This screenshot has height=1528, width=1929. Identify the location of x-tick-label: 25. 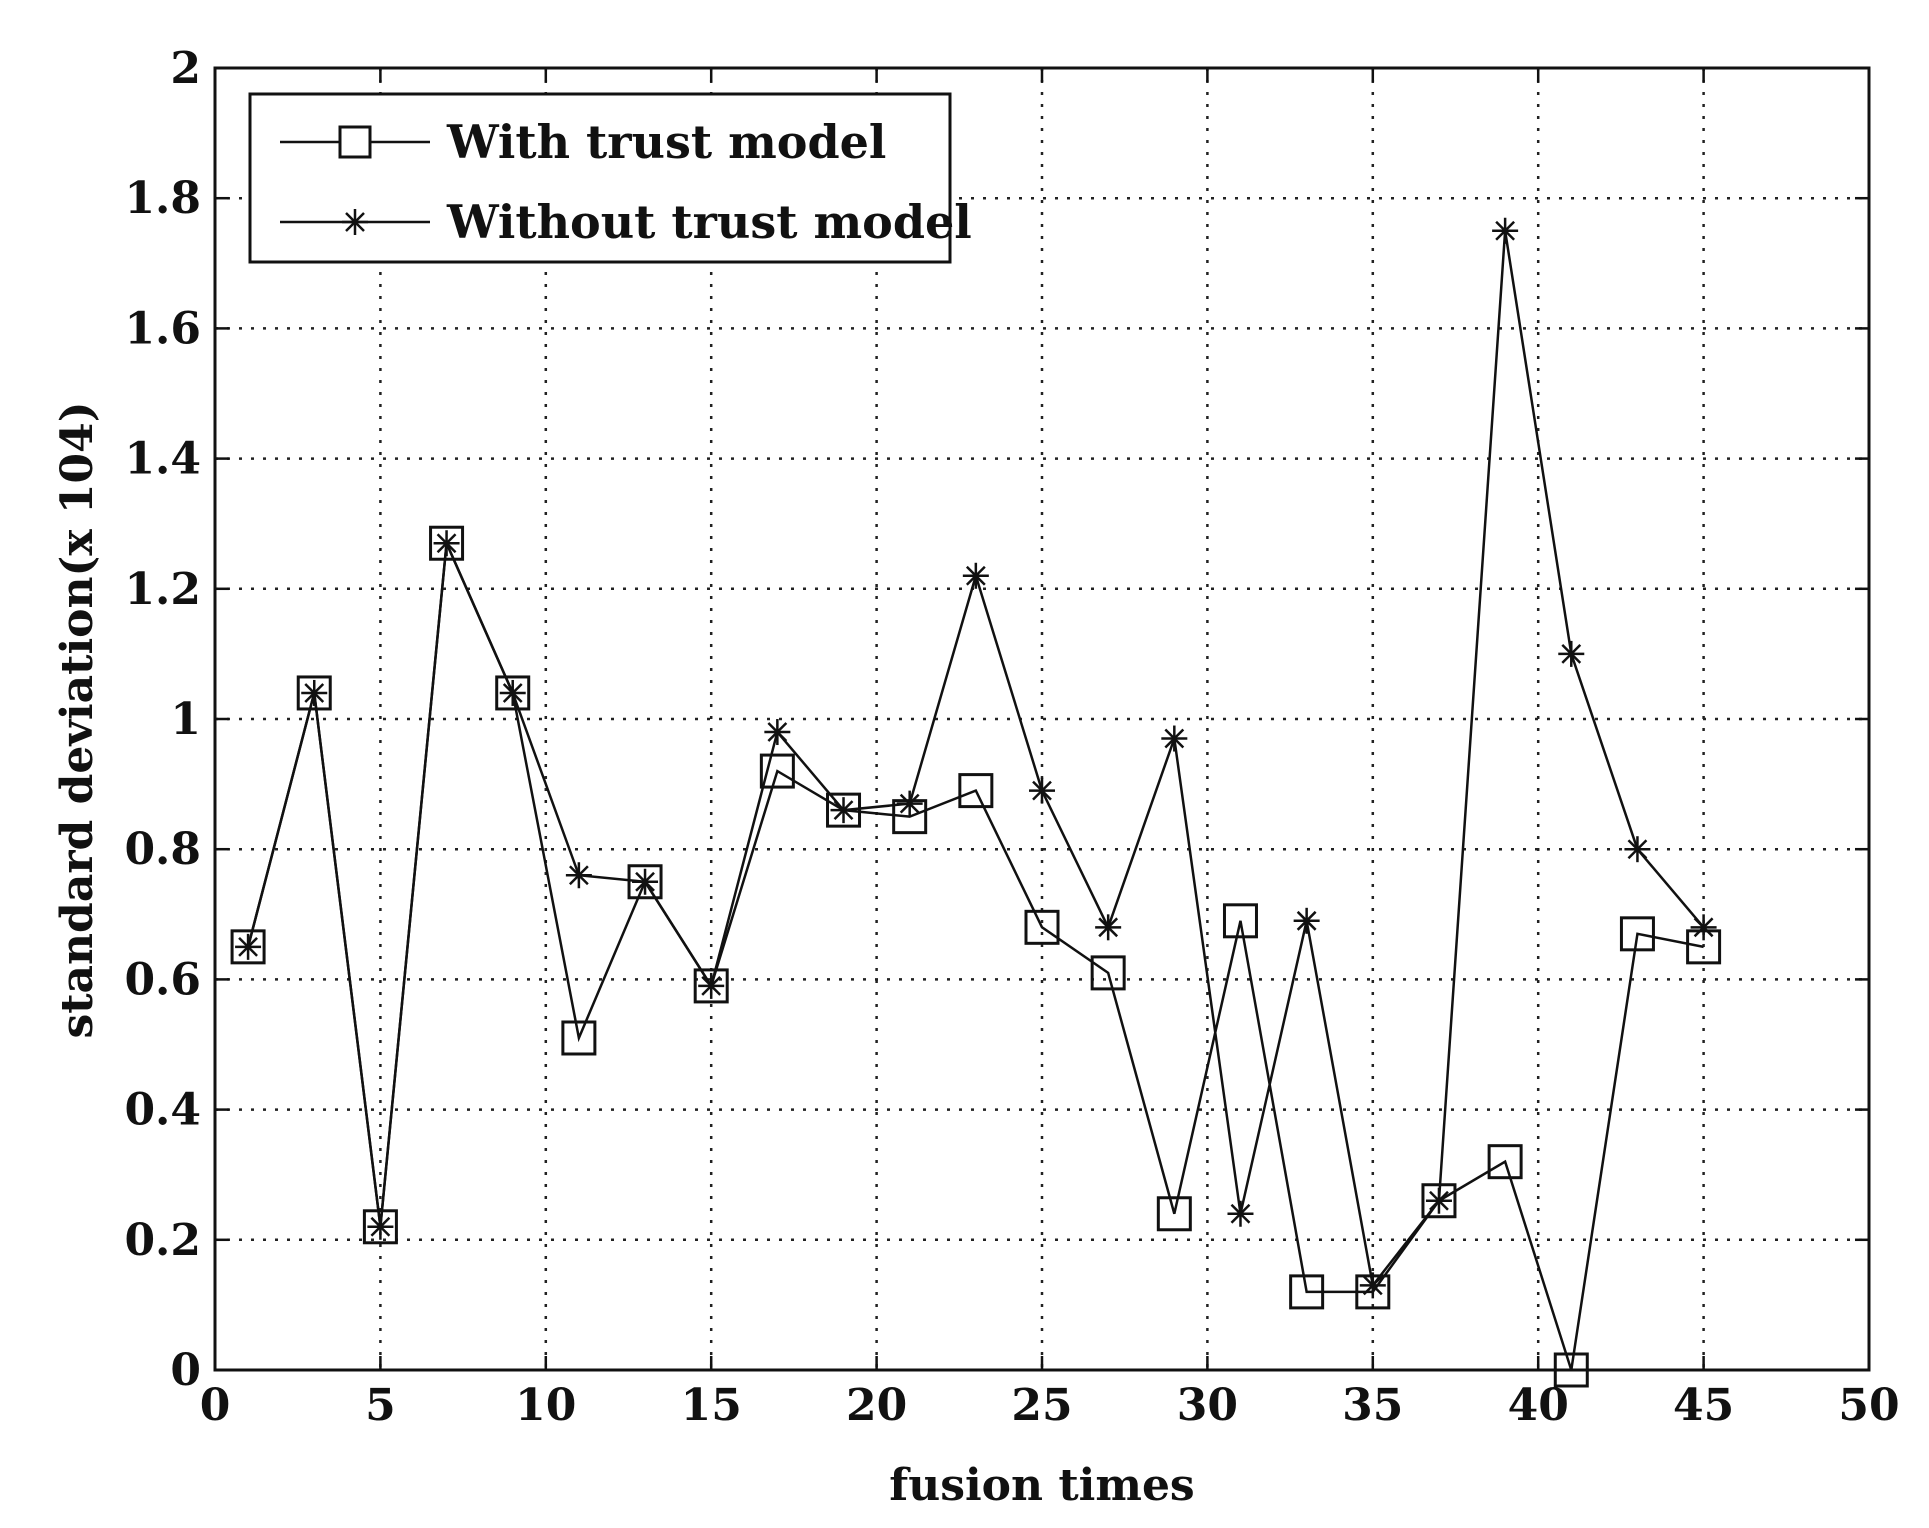
(1041, 1405).